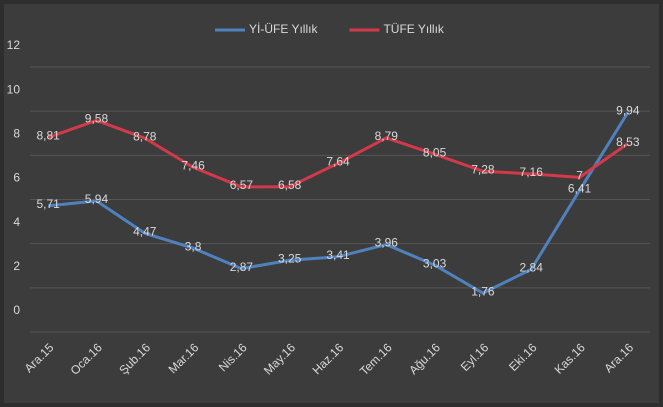 This screenshot has width=663, height=407. Describe the element at coordinates (532, 172) in the screenshot. I see `data-label: 7,16` at that location.